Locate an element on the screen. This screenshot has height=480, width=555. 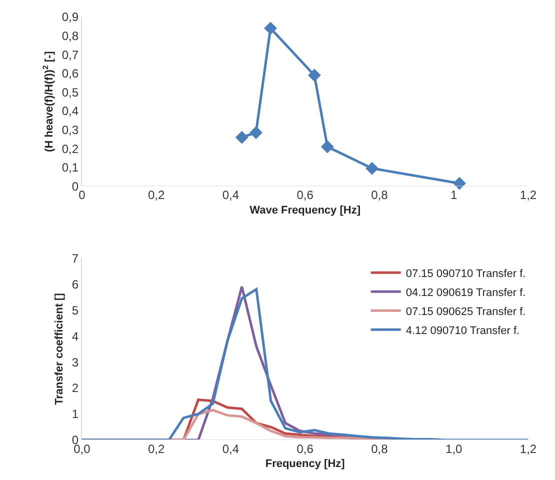
x-tick-label: 1,0 is located at coordinates (454, 449).